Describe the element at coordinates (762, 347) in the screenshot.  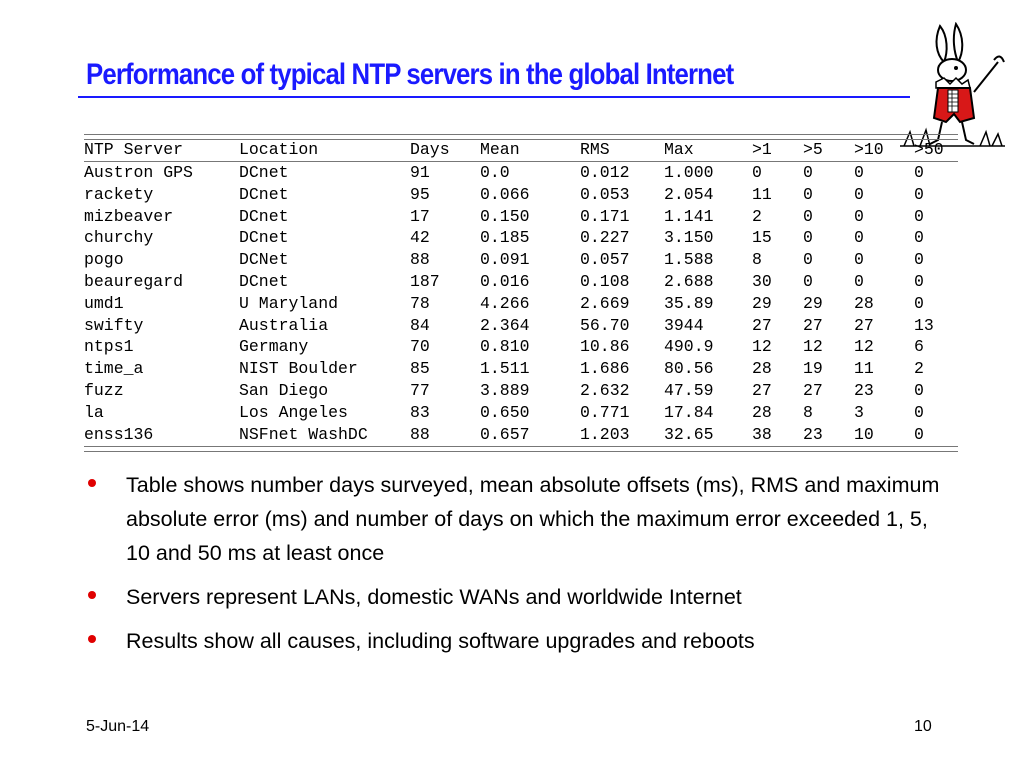
I see `cell-col-gt1: 12` at that location.